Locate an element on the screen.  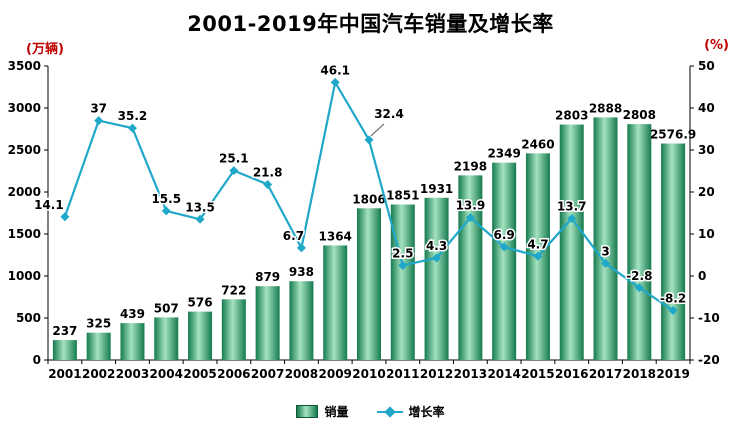
chart-legend: 销量 增长率 is located at coordinates (370, 411).